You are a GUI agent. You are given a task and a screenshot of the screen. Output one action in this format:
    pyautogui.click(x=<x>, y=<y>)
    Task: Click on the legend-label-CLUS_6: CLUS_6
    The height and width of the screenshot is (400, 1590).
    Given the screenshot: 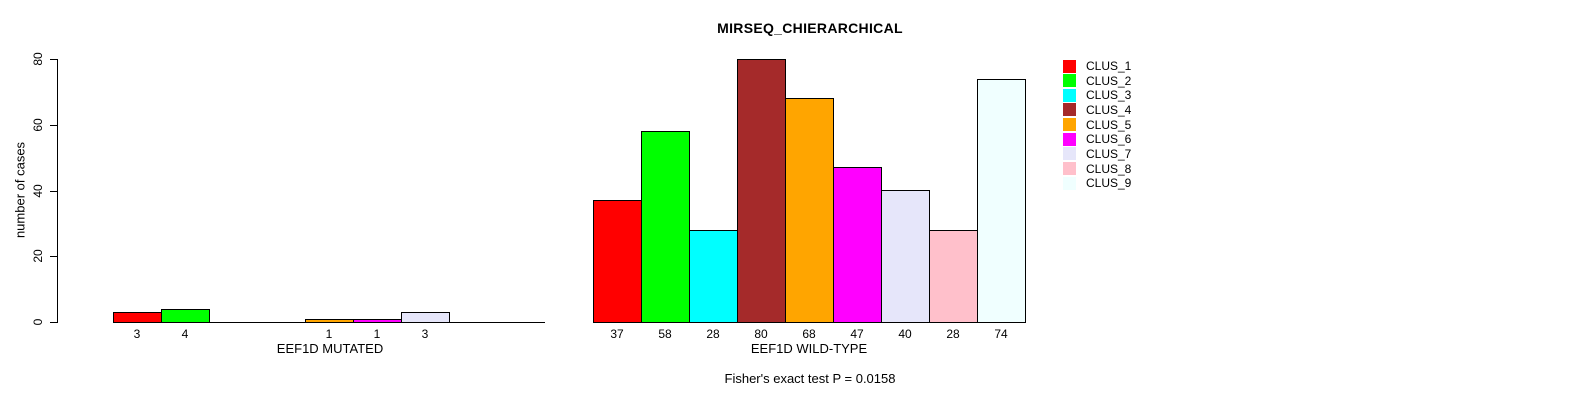 What is the action you would take?
    pyautogui.click(x=1109, y=139)
    